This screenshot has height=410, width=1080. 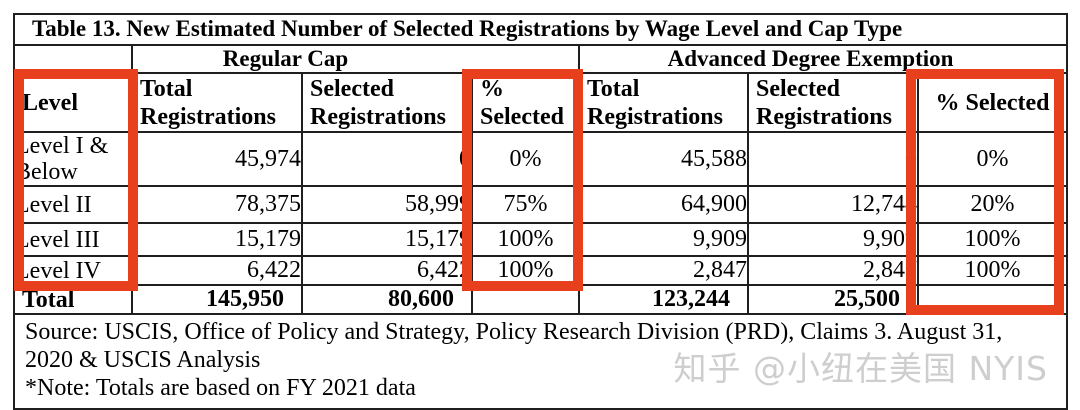 What do you see at coordinates (217, 102) in the screenshot?
I see `col-header-reg-total-registrations: Total Registrations` at bounding box center [217, 102].